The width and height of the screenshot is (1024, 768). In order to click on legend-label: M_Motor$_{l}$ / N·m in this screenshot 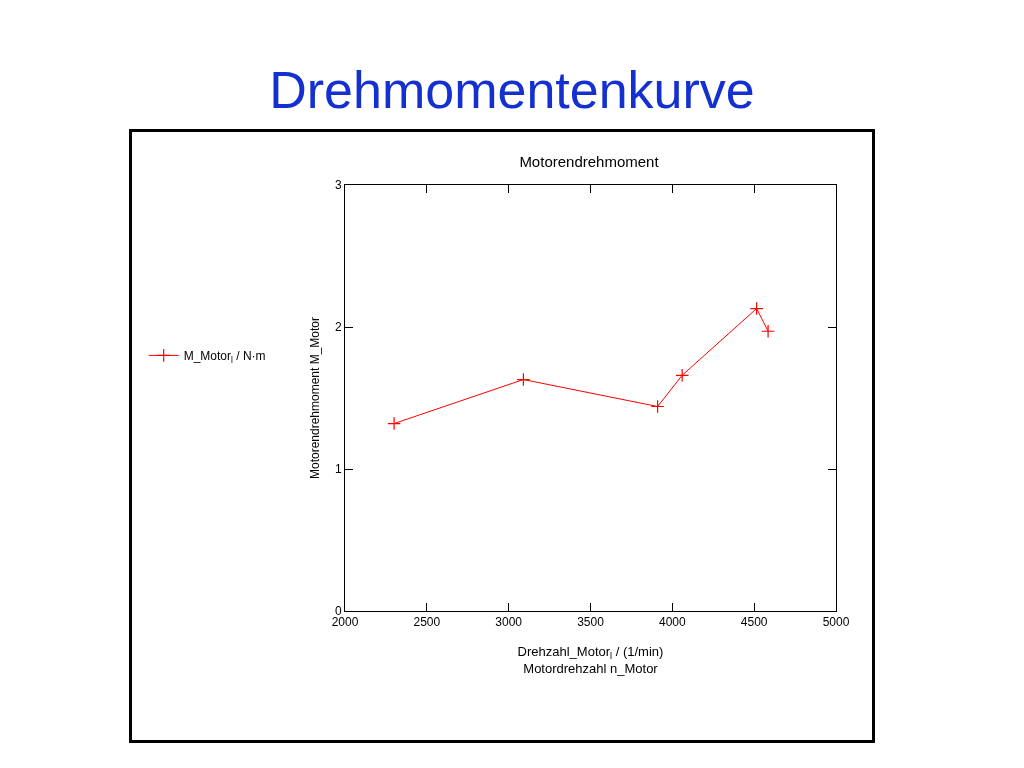, I will do `click(224, 357)`.